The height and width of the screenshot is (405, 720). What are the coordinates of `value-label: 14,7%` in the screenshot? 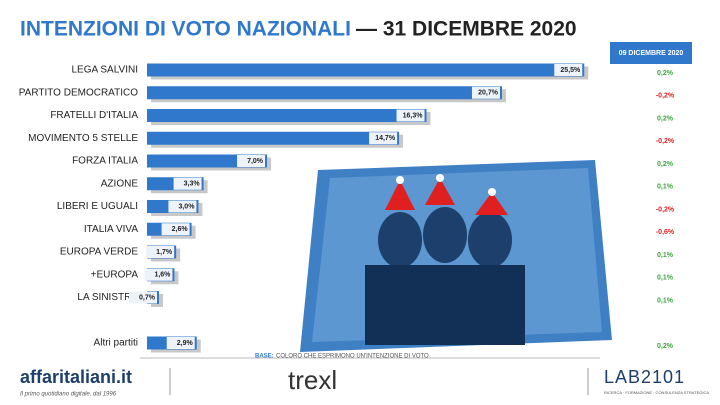 It's located at (385, 138).